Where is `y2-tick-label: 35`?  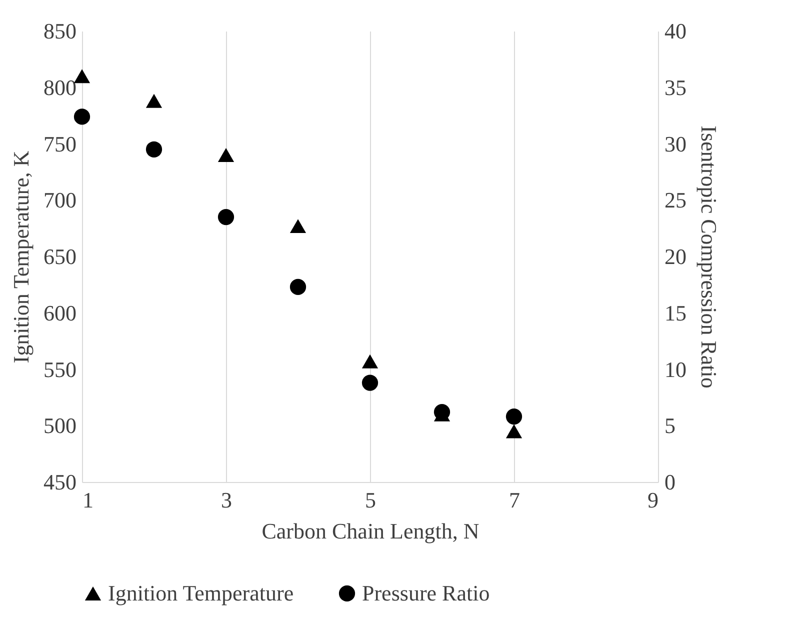
y2-tick-label: 35 is located at coordinates (675, 87).